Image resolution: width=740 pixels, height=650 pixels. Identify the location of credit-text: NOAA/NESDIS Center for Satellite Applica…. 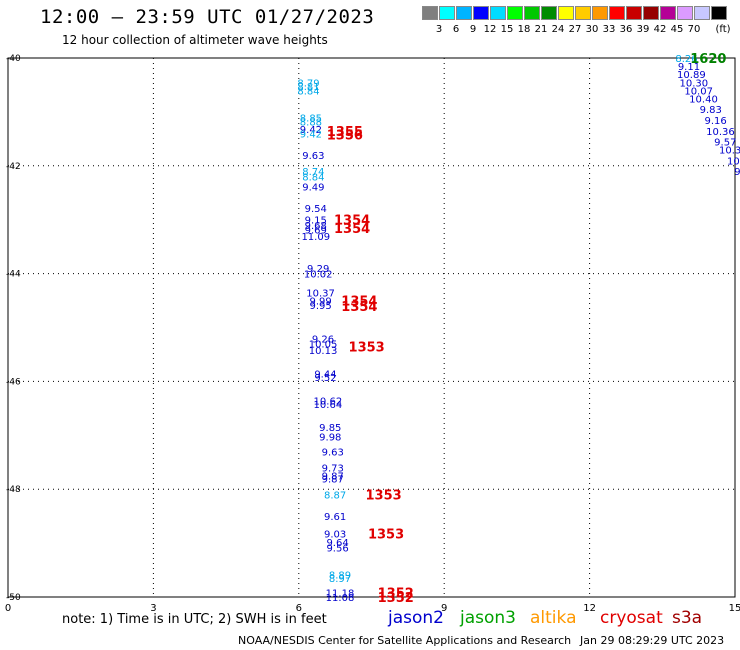
(405, 640).